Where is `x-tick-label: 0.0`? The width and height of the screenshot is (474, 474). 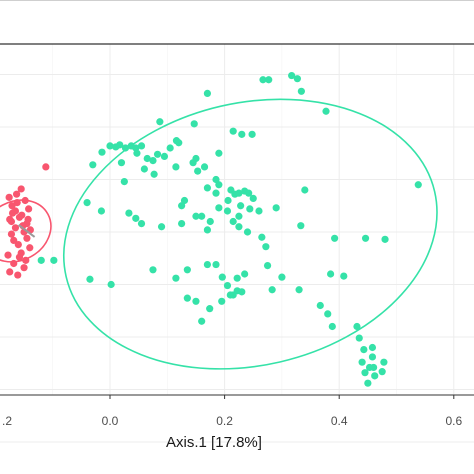
x-tick-label: 0.0 is located at coordinates (110, 421).